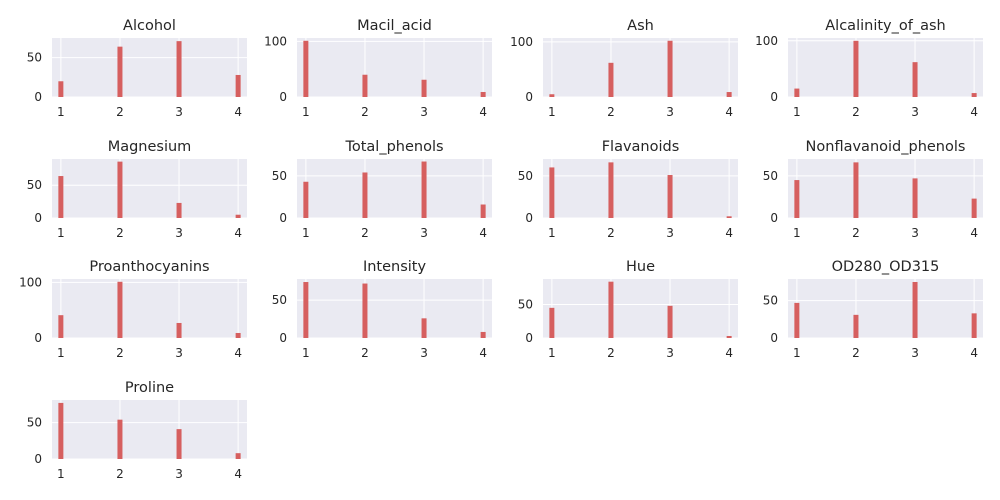 This screenshot has height=500, width=1000. I want to click on histogram-panel: Alcalinity_of_ash 1 2 3 4 0 100, so click(869, 68).